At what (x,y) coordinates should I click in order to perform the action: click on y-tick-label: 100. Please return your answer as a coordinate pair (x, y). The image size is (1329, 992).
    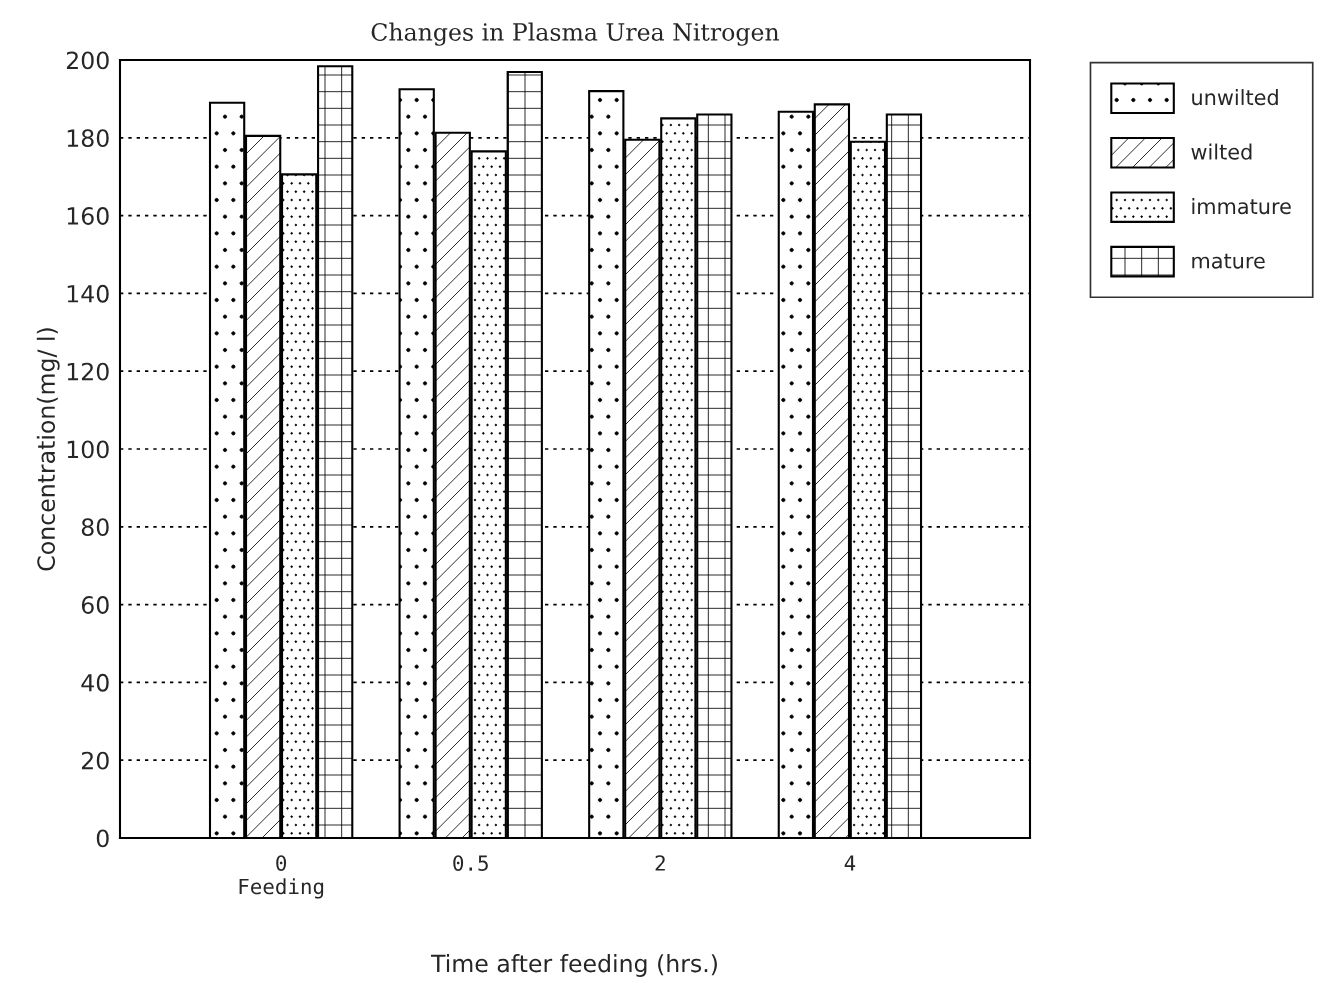
    Looking at the image, I should click on (88, 449).